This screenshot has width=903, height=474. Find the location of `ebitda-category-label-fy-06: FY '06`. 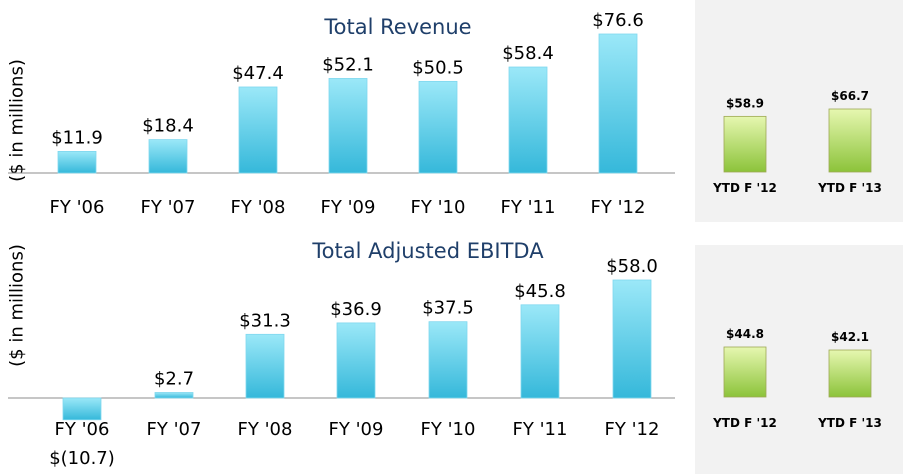

ebitda-category-label-fy-06: FY '06 is located at coordinates (82, 429).